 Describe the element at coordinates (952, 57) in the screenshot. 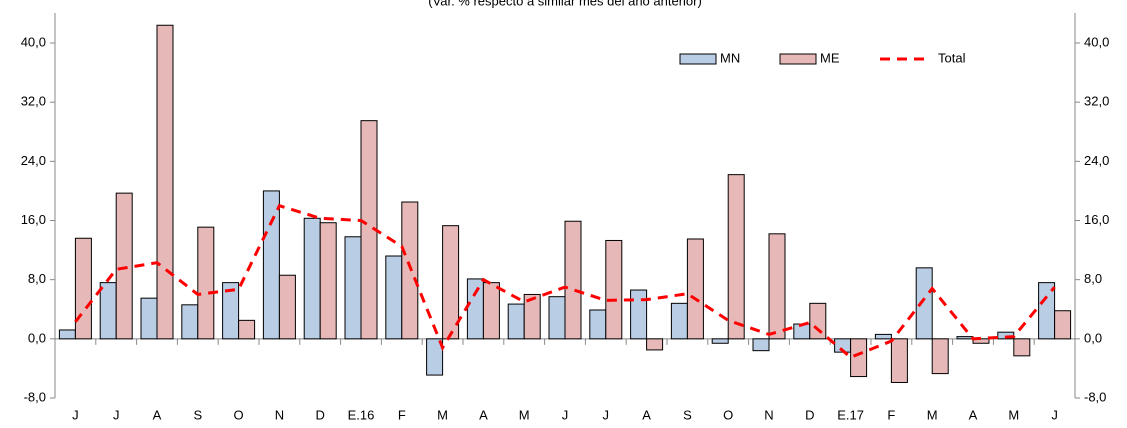

I see `legend-label: Total` at that location.